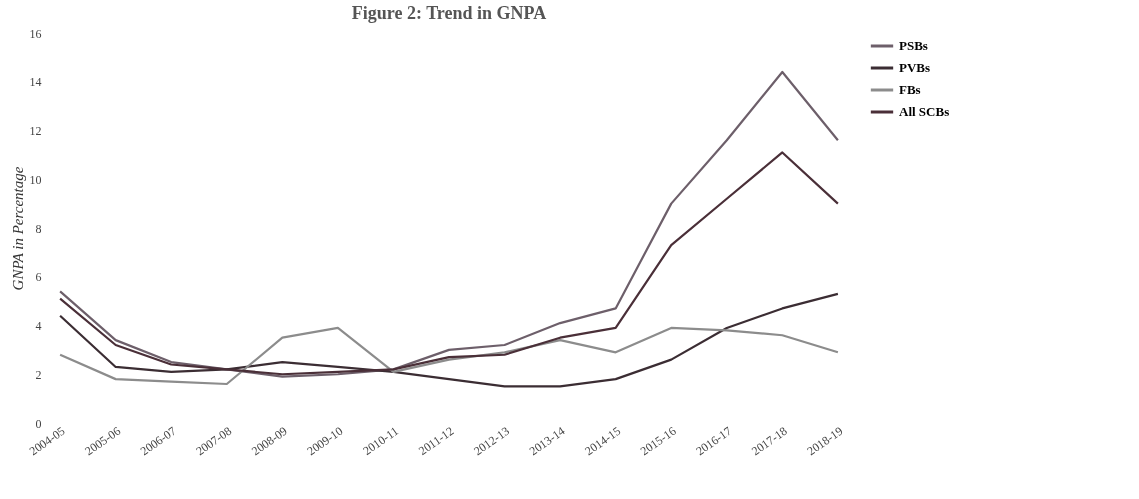 Image resolution: width=1139 pixels, height=499 pixels. What do you see at coordinates (38, 228) in the screenshot?
I see `y-tick-label: 8` at bounding box center [38, 228].